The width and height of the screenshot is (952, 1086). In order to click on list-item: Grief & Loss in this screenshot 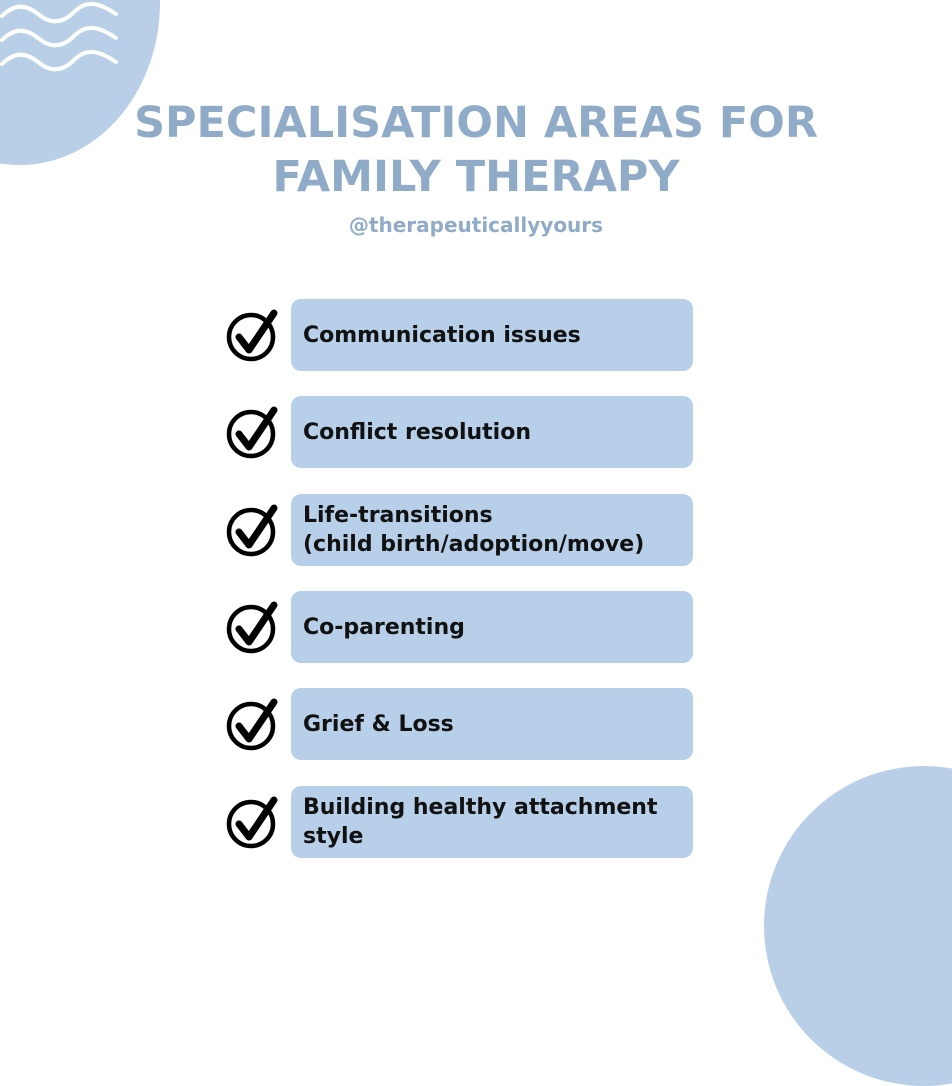, I will do `click(460, 724)`.